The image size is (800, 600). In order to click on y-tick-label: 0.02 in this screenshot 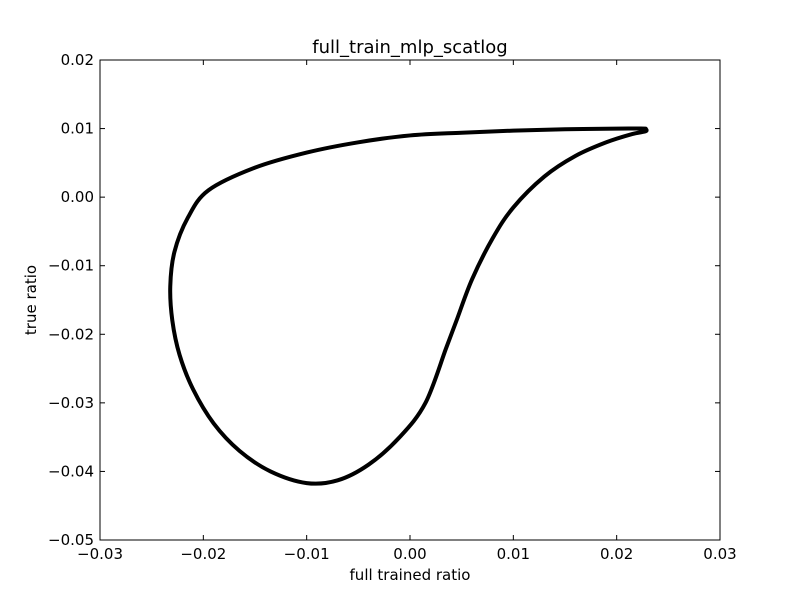, I will do `click(77, 60)`.